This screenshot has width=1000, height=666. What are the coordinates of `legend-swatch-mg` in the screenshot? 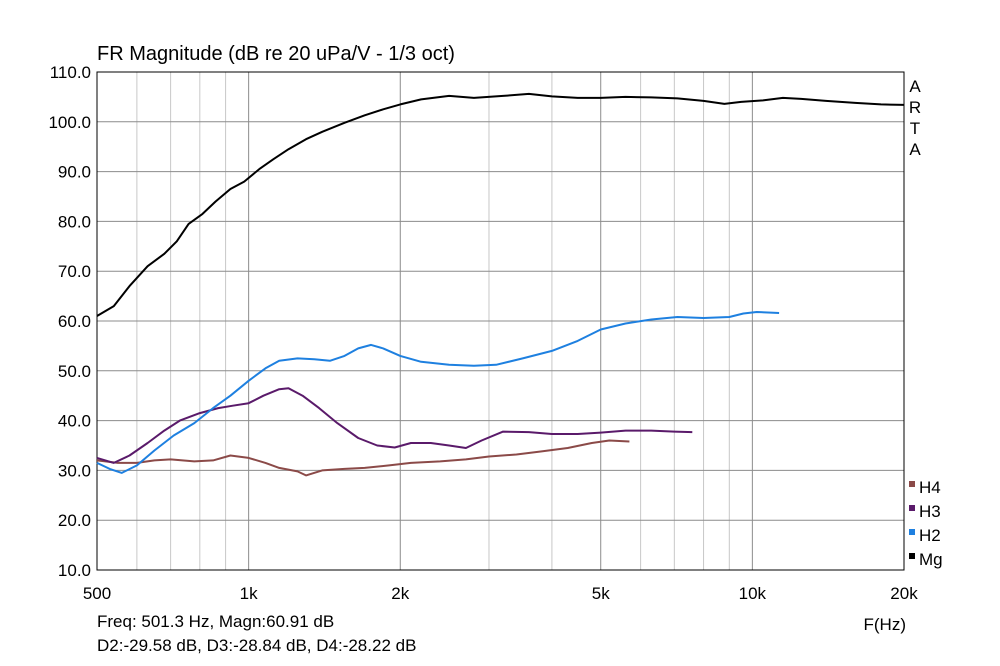 It's located at (912, 556).